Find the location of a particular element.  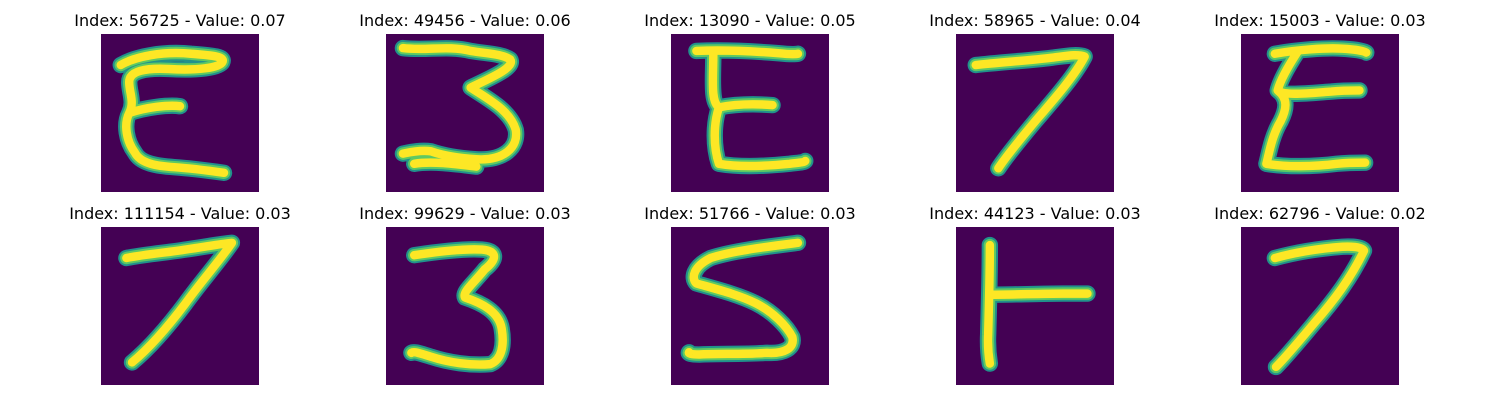

panel-3: Index: 13090 - Value: 0.05 is located at coordinates (750, 105).